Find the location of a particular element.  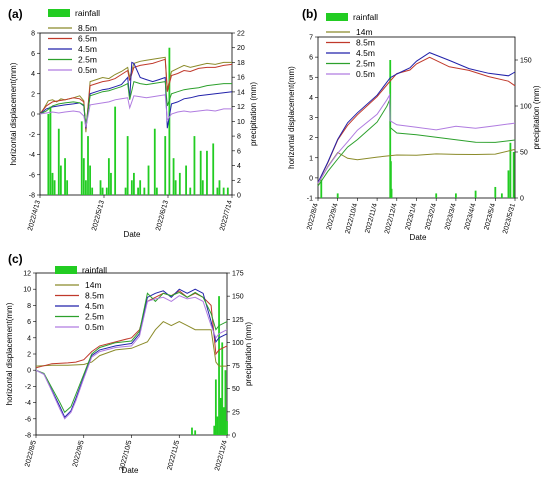

y2-tick-label: 22 is located at coordinates (241, 34).